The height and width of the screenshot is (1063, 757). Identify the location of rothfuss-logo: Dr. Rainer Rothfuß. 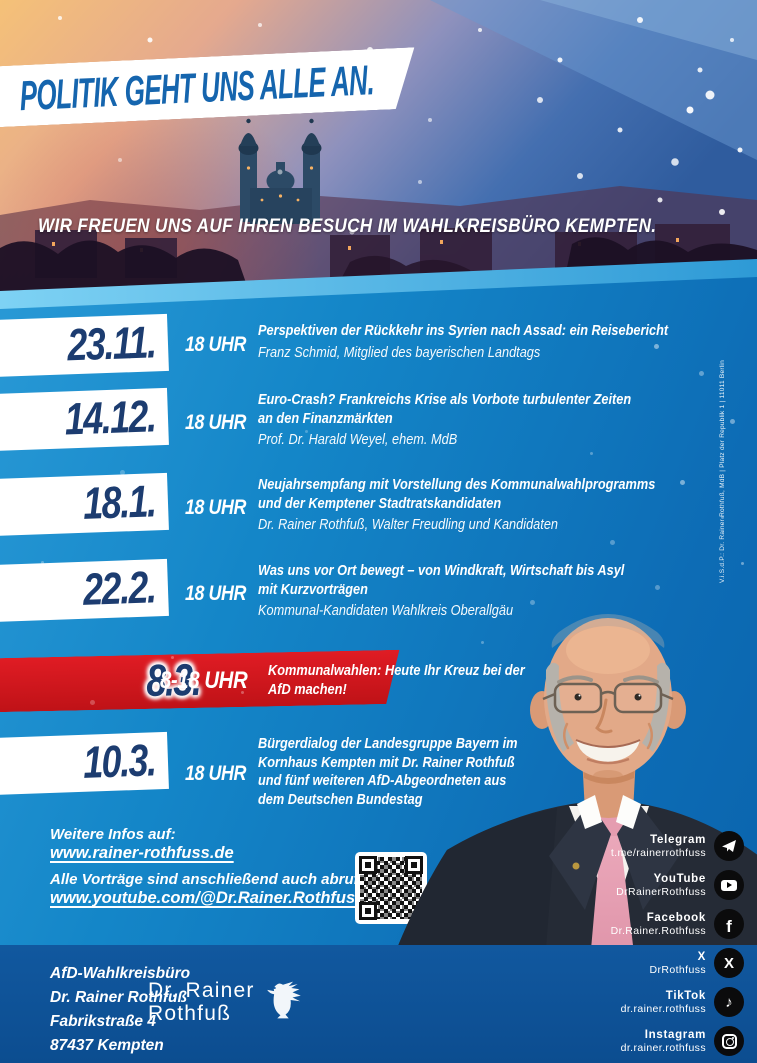
(225, 1002).